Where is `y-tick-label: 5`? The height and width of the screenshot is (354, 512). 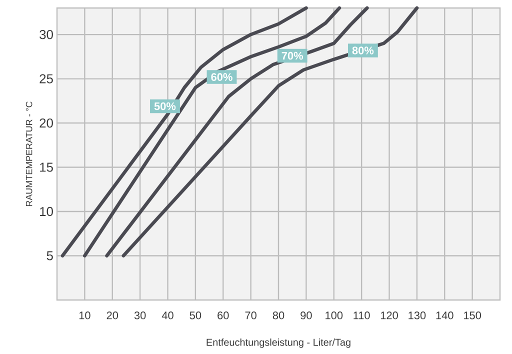 y-tick-label: 5 is located at coordinates (49, 255).